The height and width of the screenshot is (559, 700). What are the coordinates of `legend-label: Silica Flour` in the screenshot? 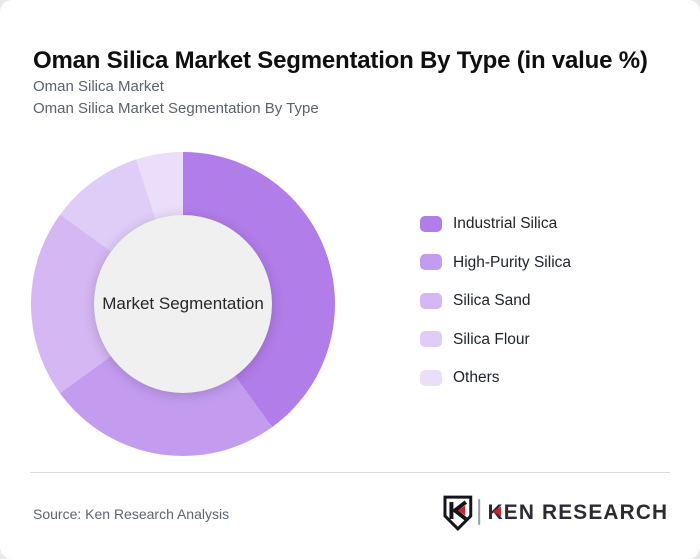 It's located at (491, 339).